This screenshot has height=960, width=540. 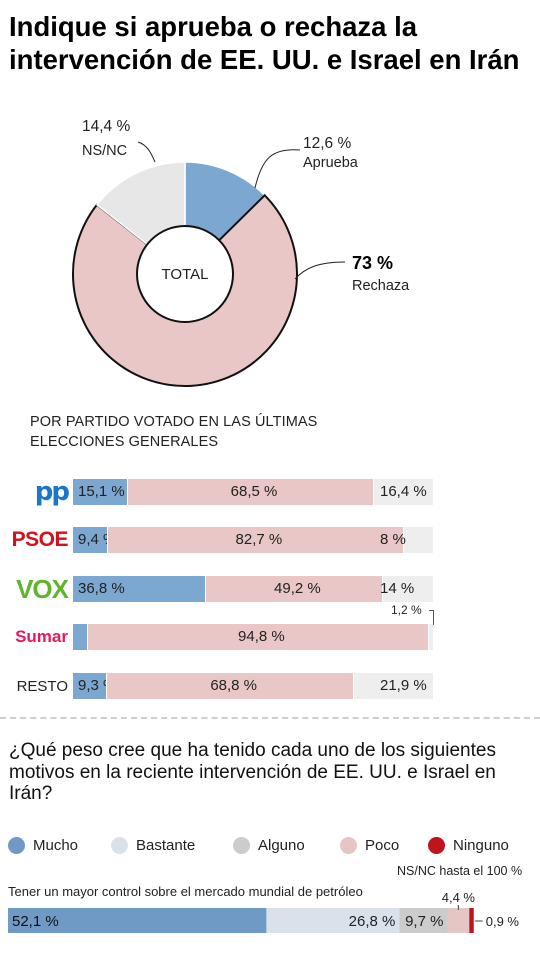 I want to click on leader-line-nsnc, so click(x=146, y=152).